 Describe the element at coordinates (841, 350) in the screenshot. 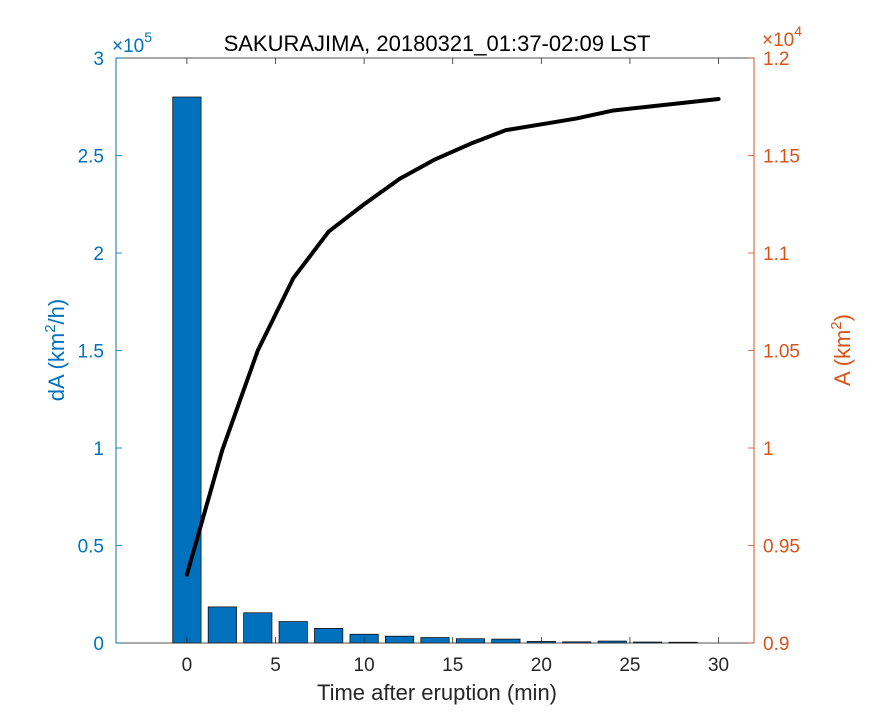

I see `right-y-axis-label: A (km2)` at that location.